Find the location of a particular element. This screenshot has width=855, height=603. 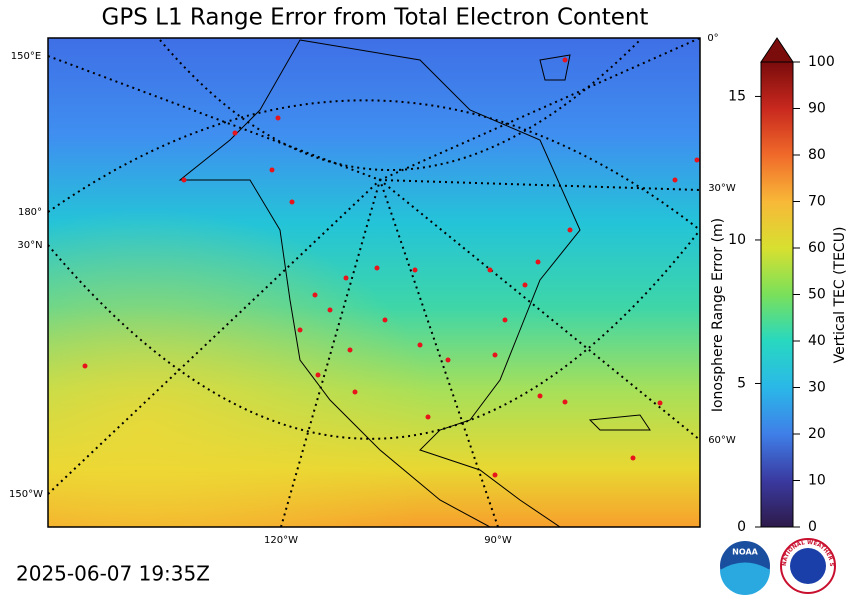

colorbar-extend is located at coordinates (777, 50).